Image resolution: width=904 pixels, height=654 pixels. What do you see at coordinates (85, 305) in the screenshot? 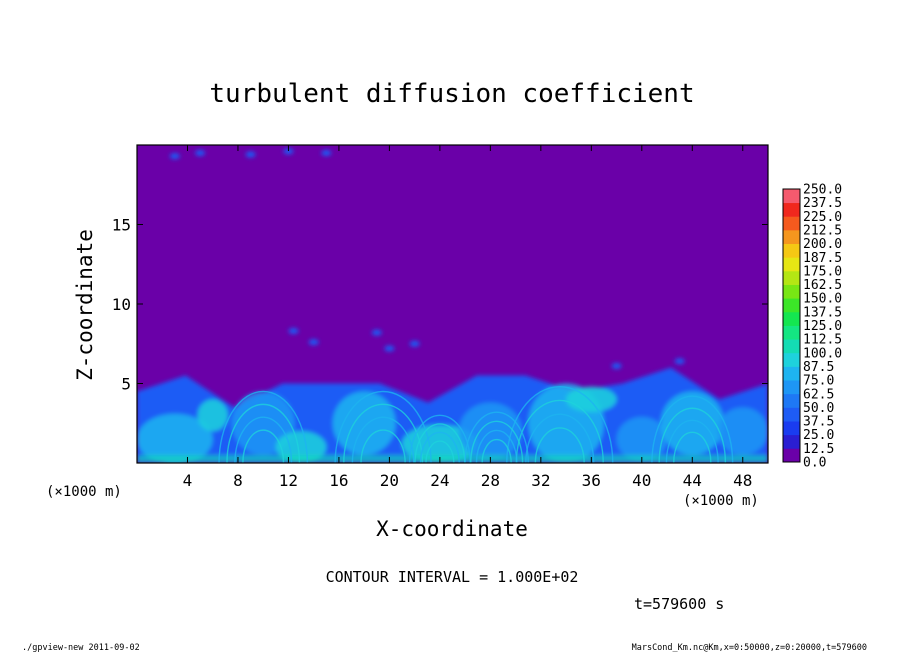
I see `y-axis-label: Z-coordinate` at bounding box center [85, 305].